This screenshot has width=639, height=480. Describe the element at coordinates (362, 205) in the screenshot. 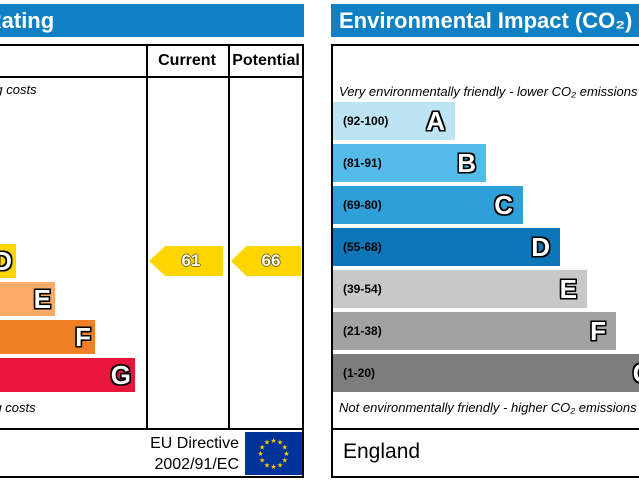

I see `band-range-c: (69-80)` at that location.